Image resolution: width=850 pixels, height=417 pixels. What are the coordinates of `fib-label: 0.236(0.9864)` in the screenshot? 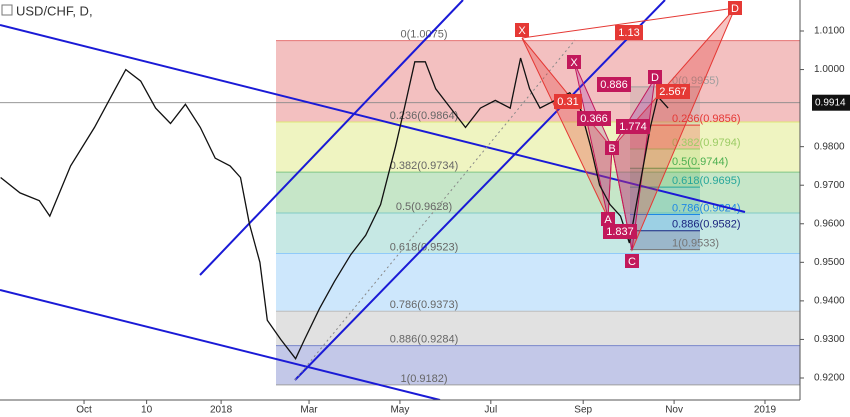 It's located at (424, 116).